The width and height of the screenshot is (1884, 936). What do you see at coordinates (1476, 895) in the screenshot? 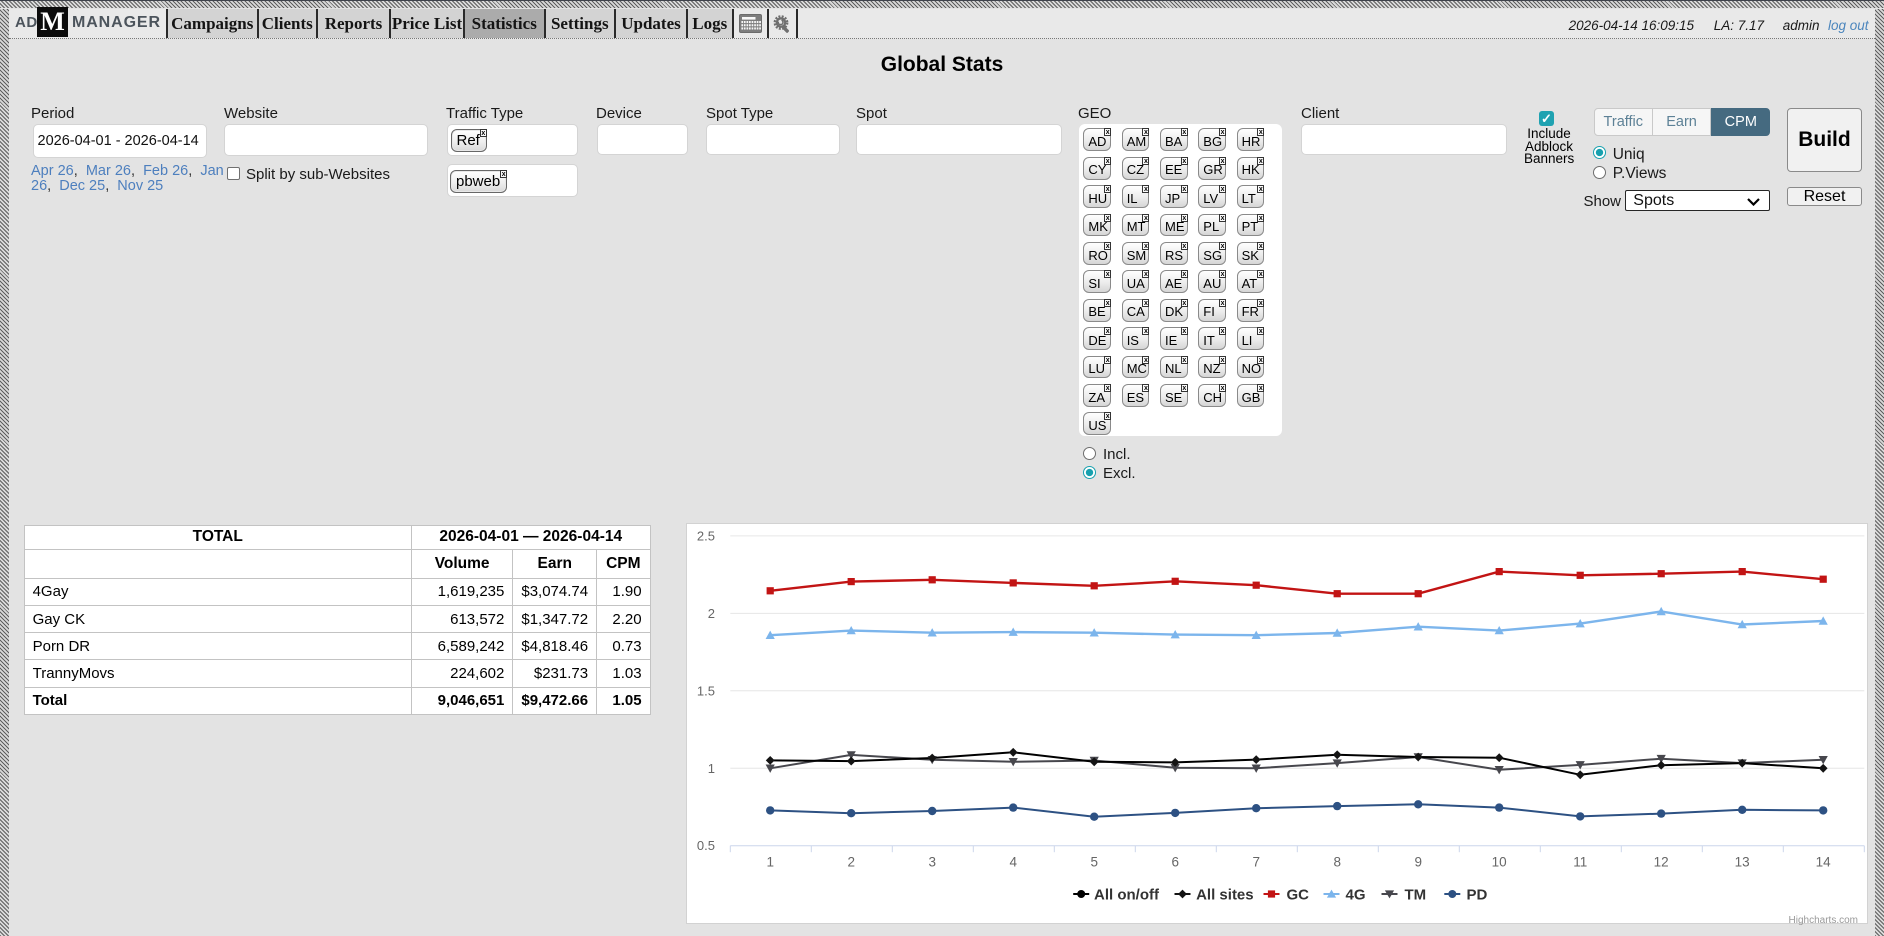
I see `svg-text: PD` at bounding box center [1476, 895].